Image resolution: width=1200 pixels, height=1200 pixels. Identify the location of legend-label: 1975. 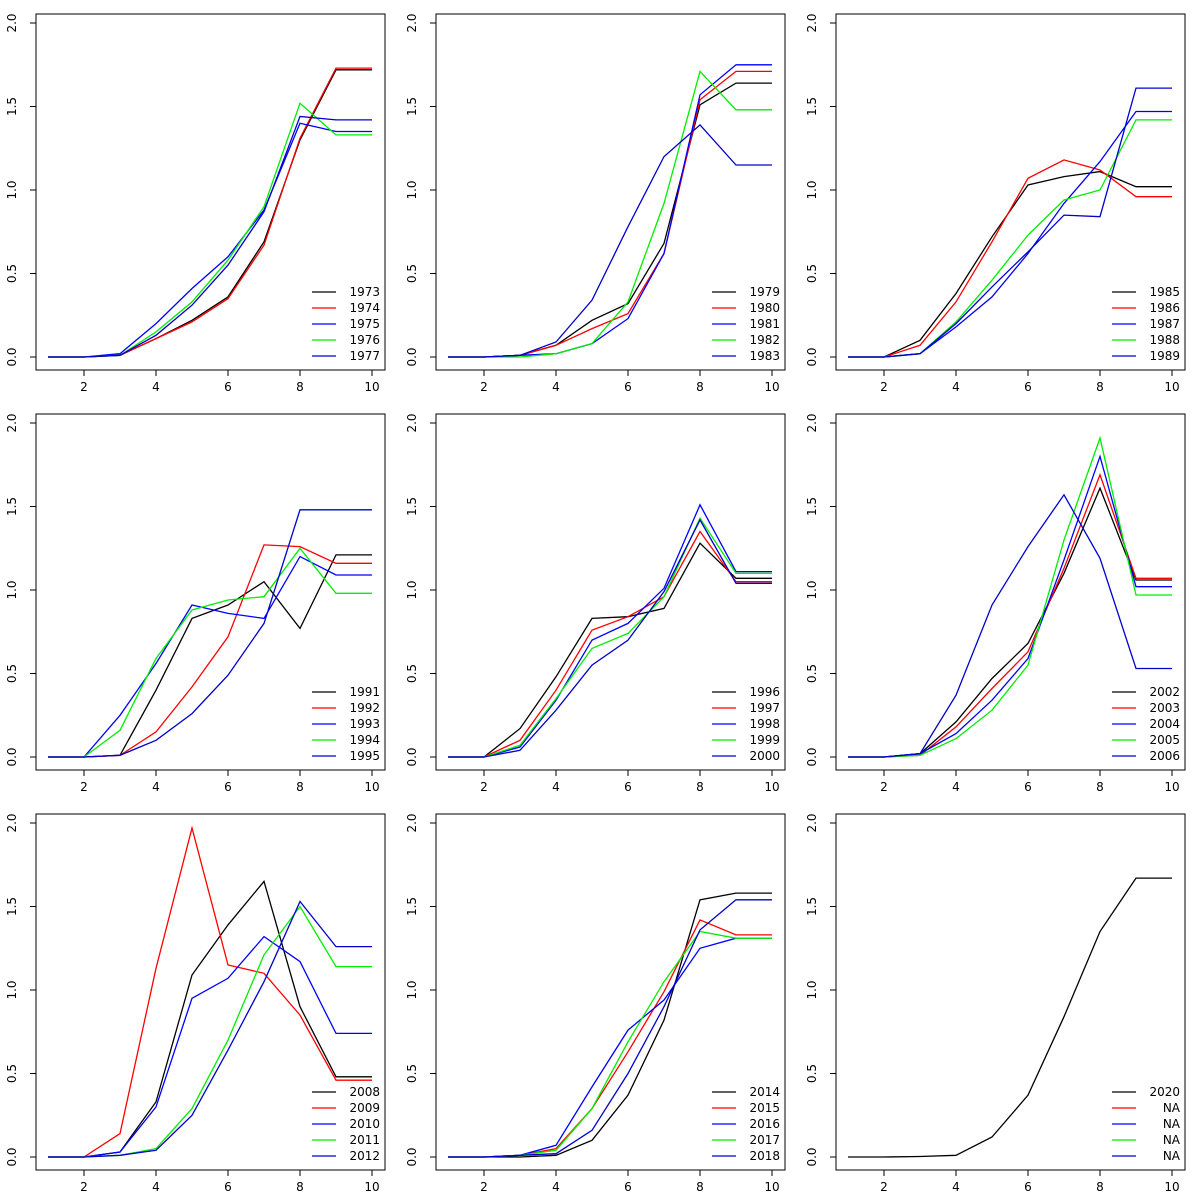
(364, 324).